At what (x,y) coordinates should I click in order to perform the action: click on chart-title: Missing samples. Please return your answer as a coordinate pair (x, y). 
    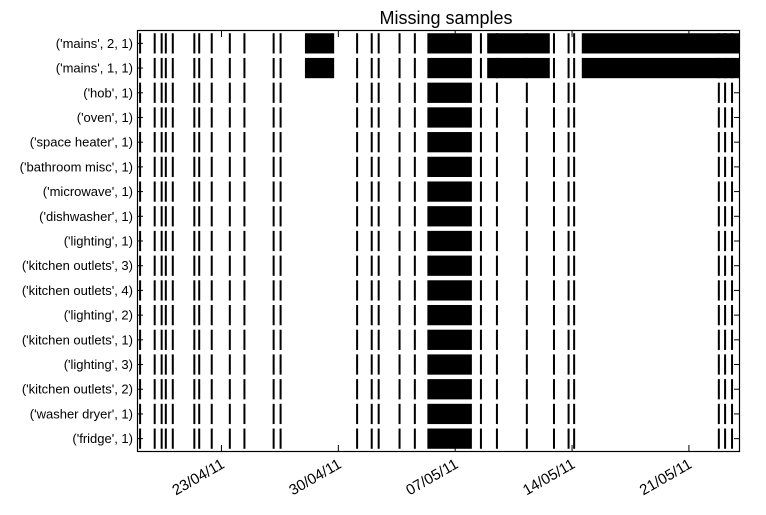
    Looking at the image, I should click on (445, 18).